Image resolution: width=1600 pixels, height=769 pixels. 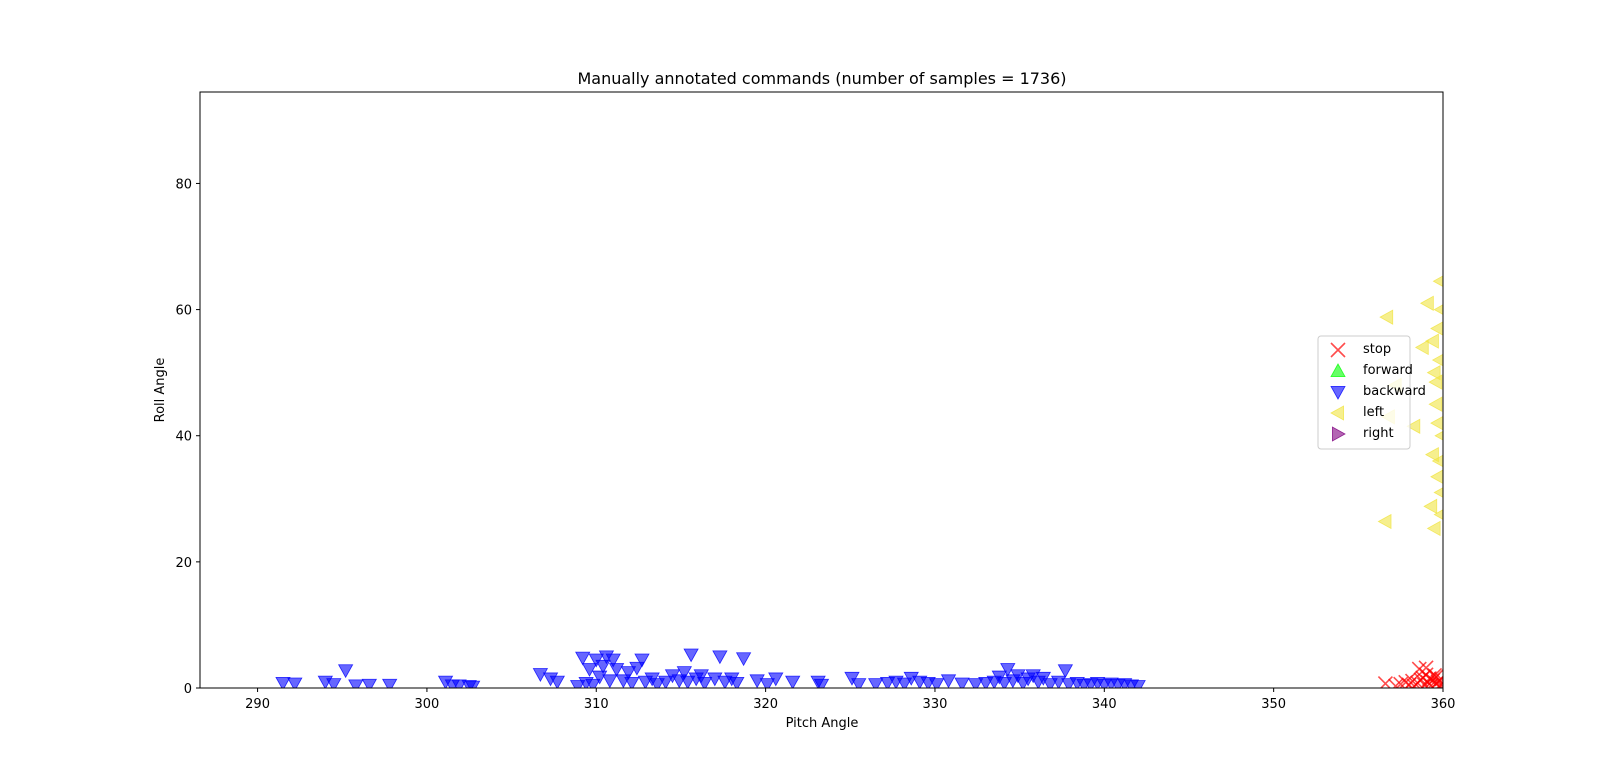 What do you see at coordinates (1377, 349) in the screenshot?
I see `legend-label-stop: stop` at bounding box center [1377, 349].